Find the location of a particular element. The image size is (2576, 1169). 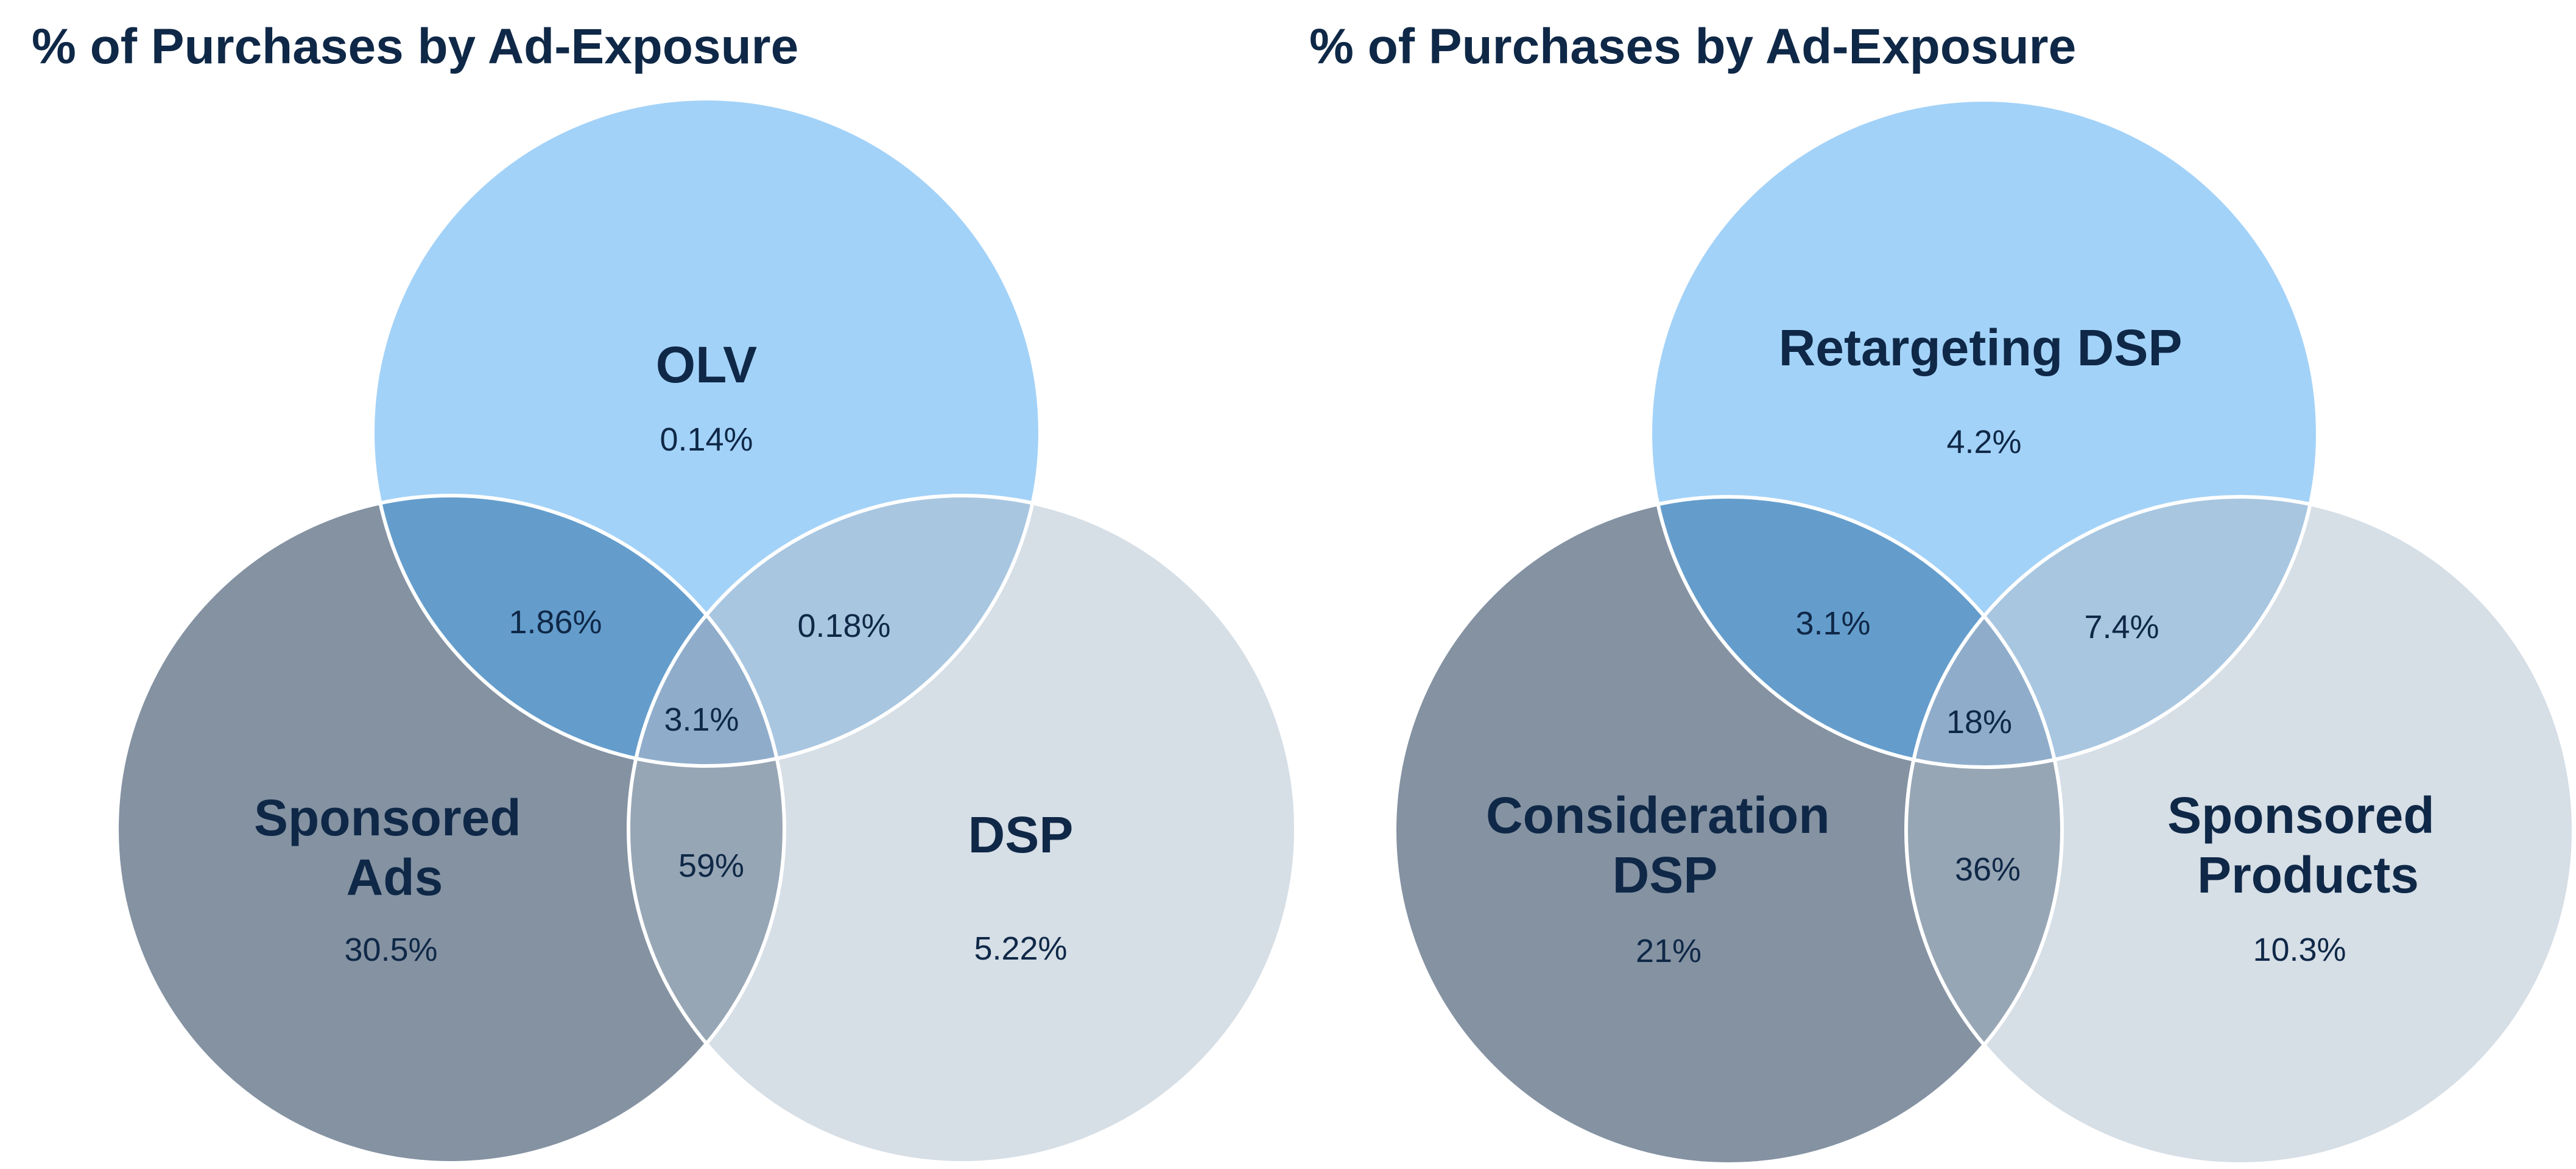

diagram-2-title: % of Purchases by Ad-Exposure is located at coordinates (1692, 46).